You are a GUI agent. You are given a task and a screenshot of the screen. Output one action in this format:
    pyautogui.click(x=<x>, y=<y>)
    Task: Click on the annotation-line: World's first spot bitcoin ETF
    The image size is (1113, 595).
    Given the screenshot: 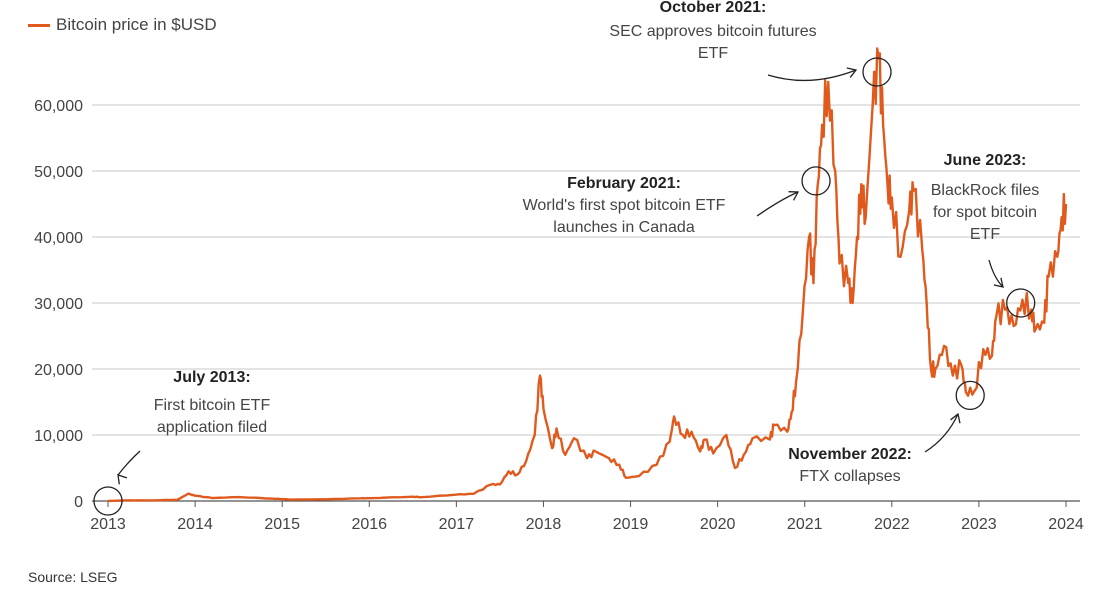 What is the action you would take?
    pyautogui.click(x=624, y=205)
    